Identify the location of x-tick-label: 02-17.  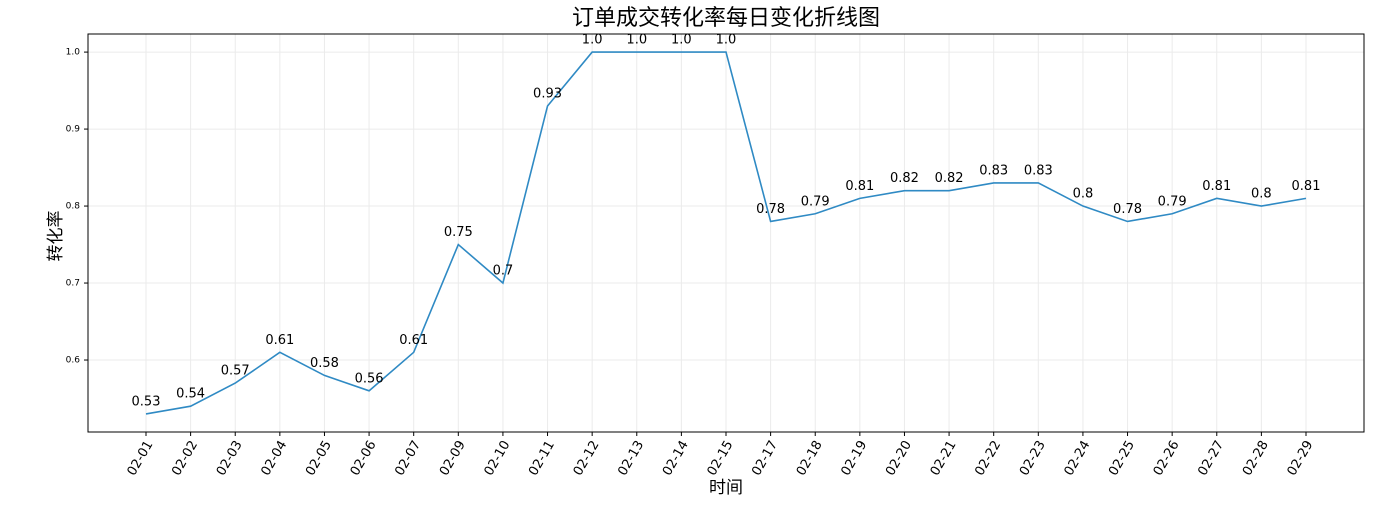
(765, 458).